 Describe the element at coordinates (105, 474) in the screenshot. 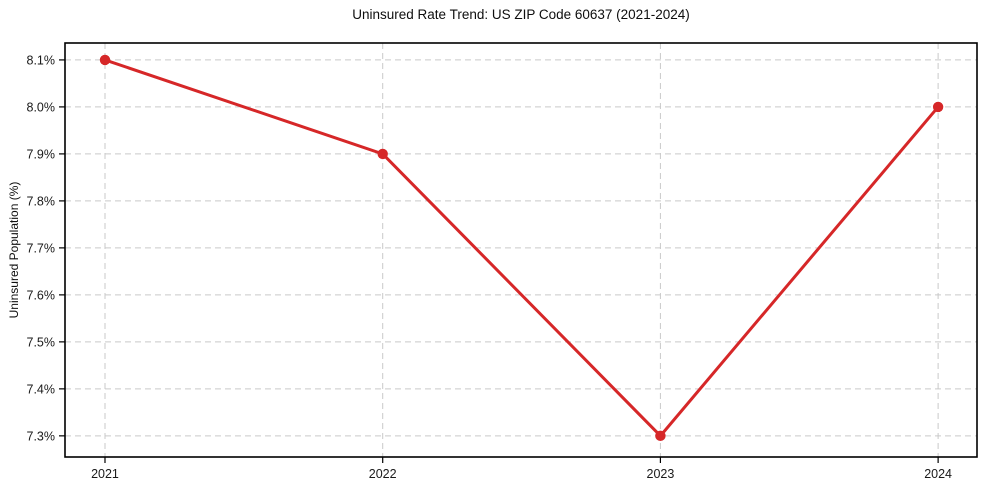

I see `x-tick-label: 2021` at that location.